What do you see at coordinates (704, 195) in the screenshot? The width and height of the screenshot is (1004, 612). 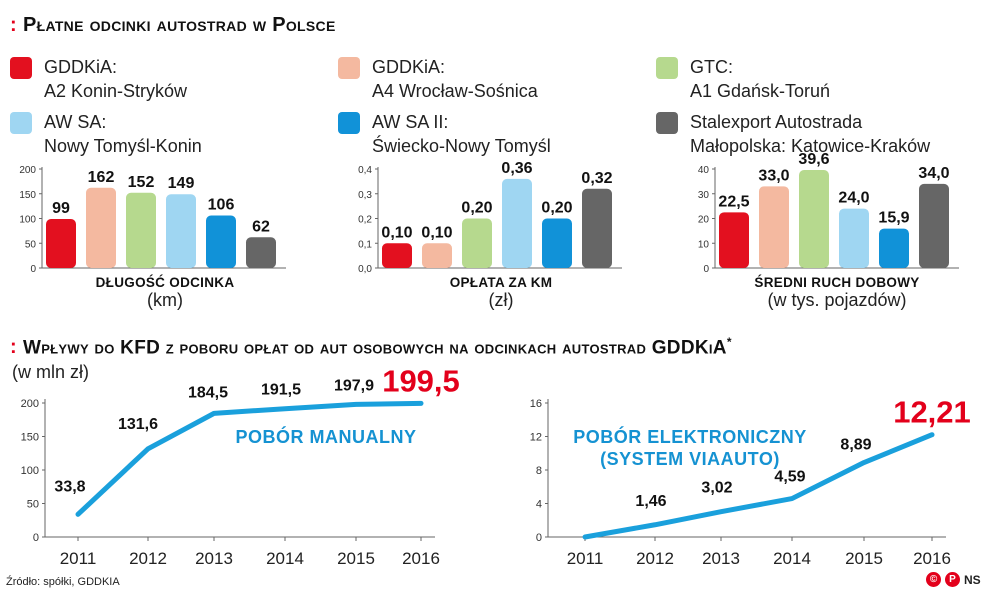 I see `y-tick-label: 30` at bounding box center [704, 195].